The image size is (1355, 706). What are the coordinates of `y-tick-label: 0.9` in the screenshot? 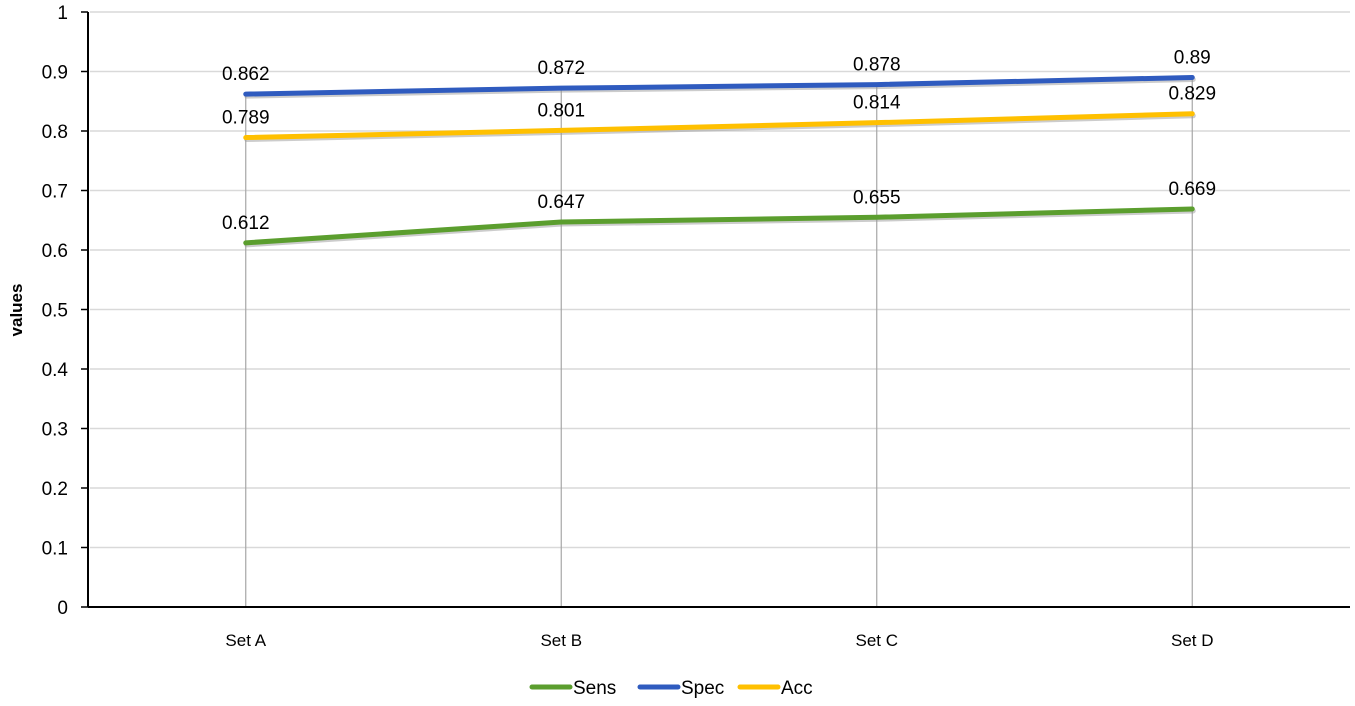 It's located at (55, 73).